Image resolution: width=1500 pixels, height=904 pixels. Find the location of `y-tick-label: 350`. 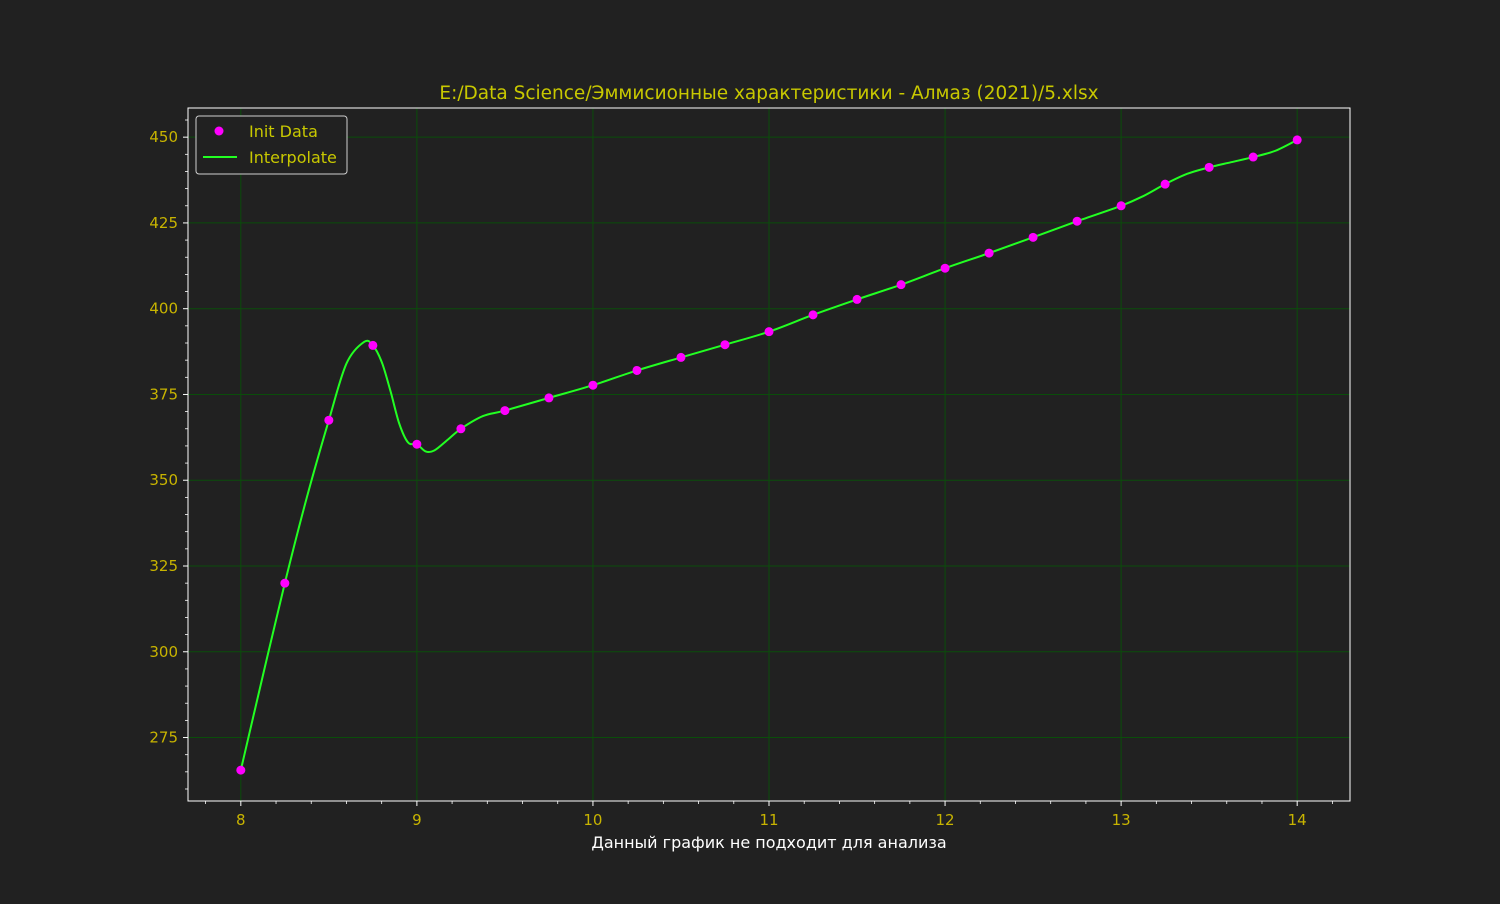

y-tick-label: 350 is located at coordinates (163, 480).